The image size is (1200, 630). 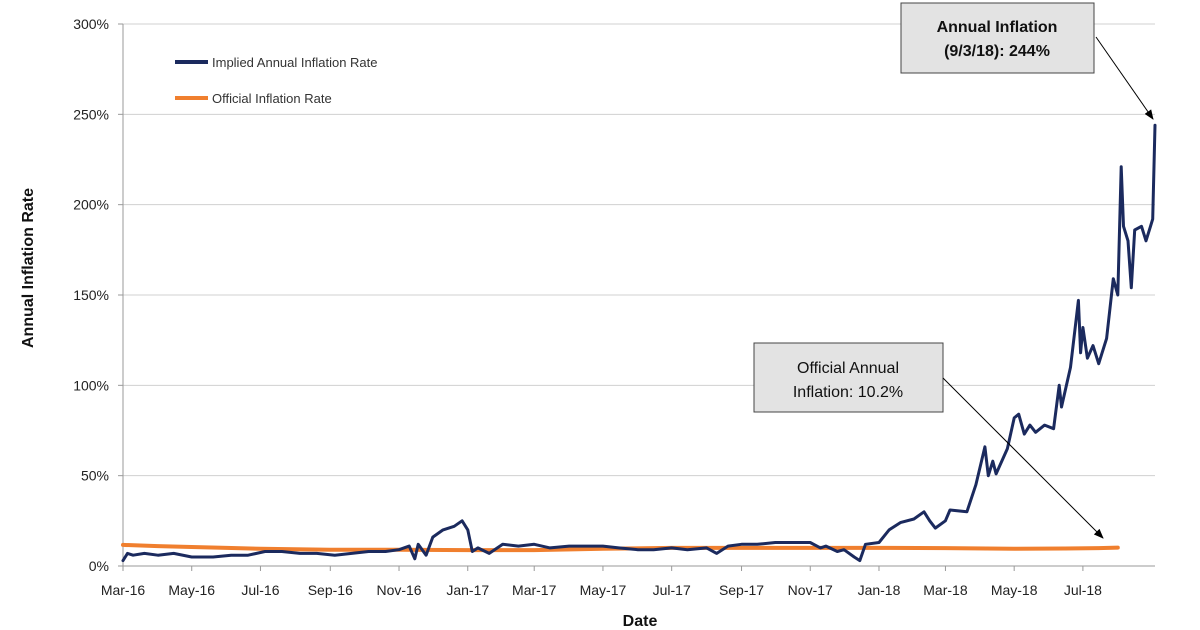 I want to click on callout-line: (9/3/18): 244%, so click(x=997, y=51).